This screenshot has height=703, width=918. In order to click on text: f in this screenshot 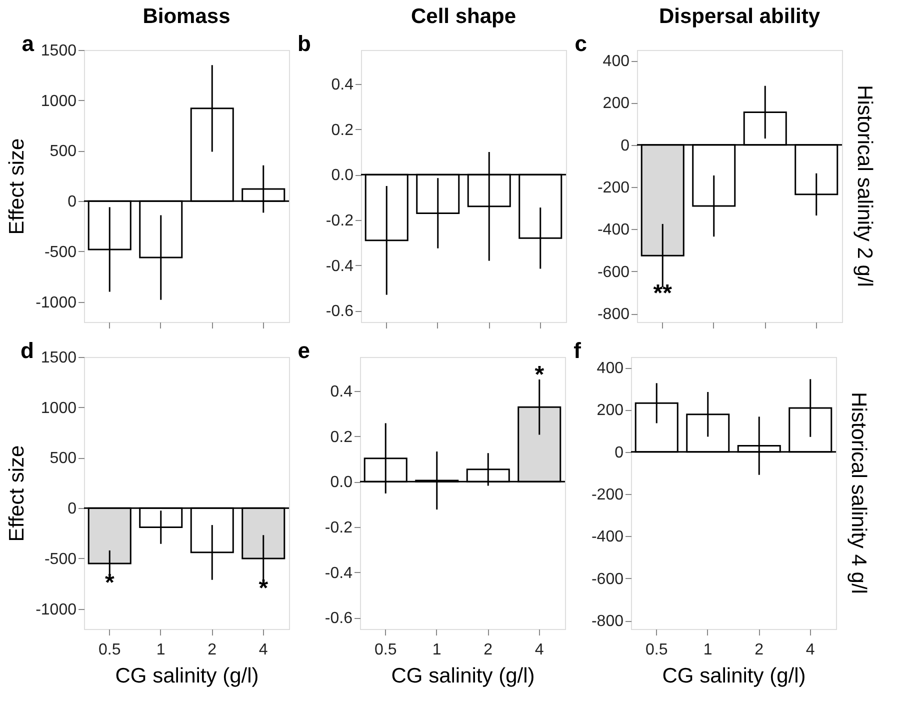, I will do `click(578, 350)`.